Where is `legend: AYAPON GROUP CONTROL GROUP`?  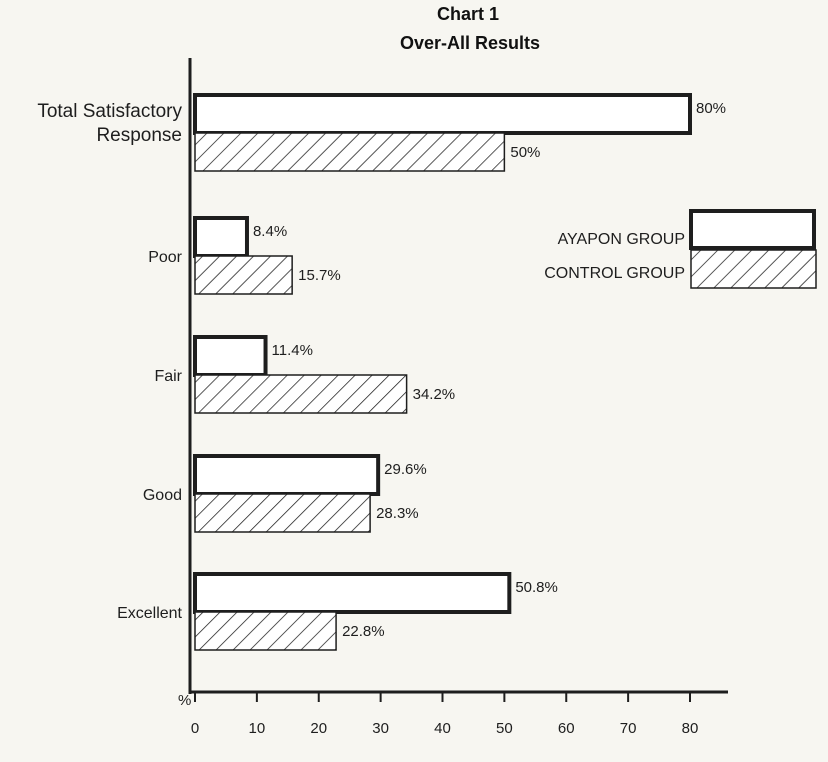
legend: AYAPON GROUP CONTROL GROUP is located at coordinates (680, 249).